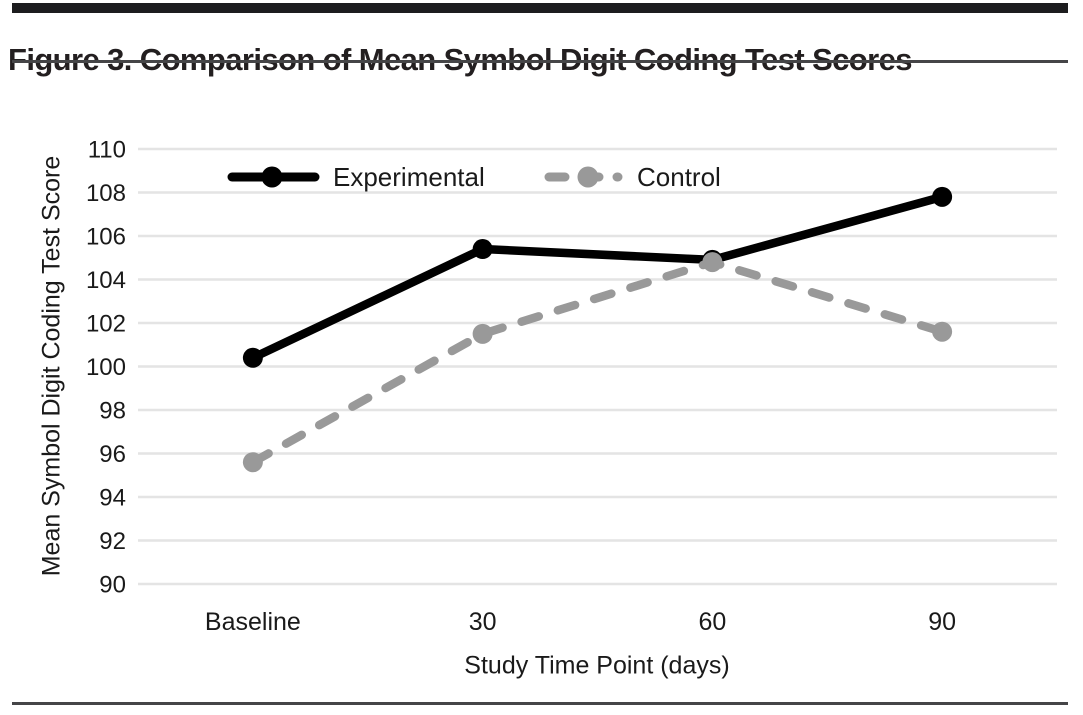 The image size is (1083, 715). Describe the element at coordinates (106, 280) in the screenshot. I see `y-tick-label: 104` at that location.